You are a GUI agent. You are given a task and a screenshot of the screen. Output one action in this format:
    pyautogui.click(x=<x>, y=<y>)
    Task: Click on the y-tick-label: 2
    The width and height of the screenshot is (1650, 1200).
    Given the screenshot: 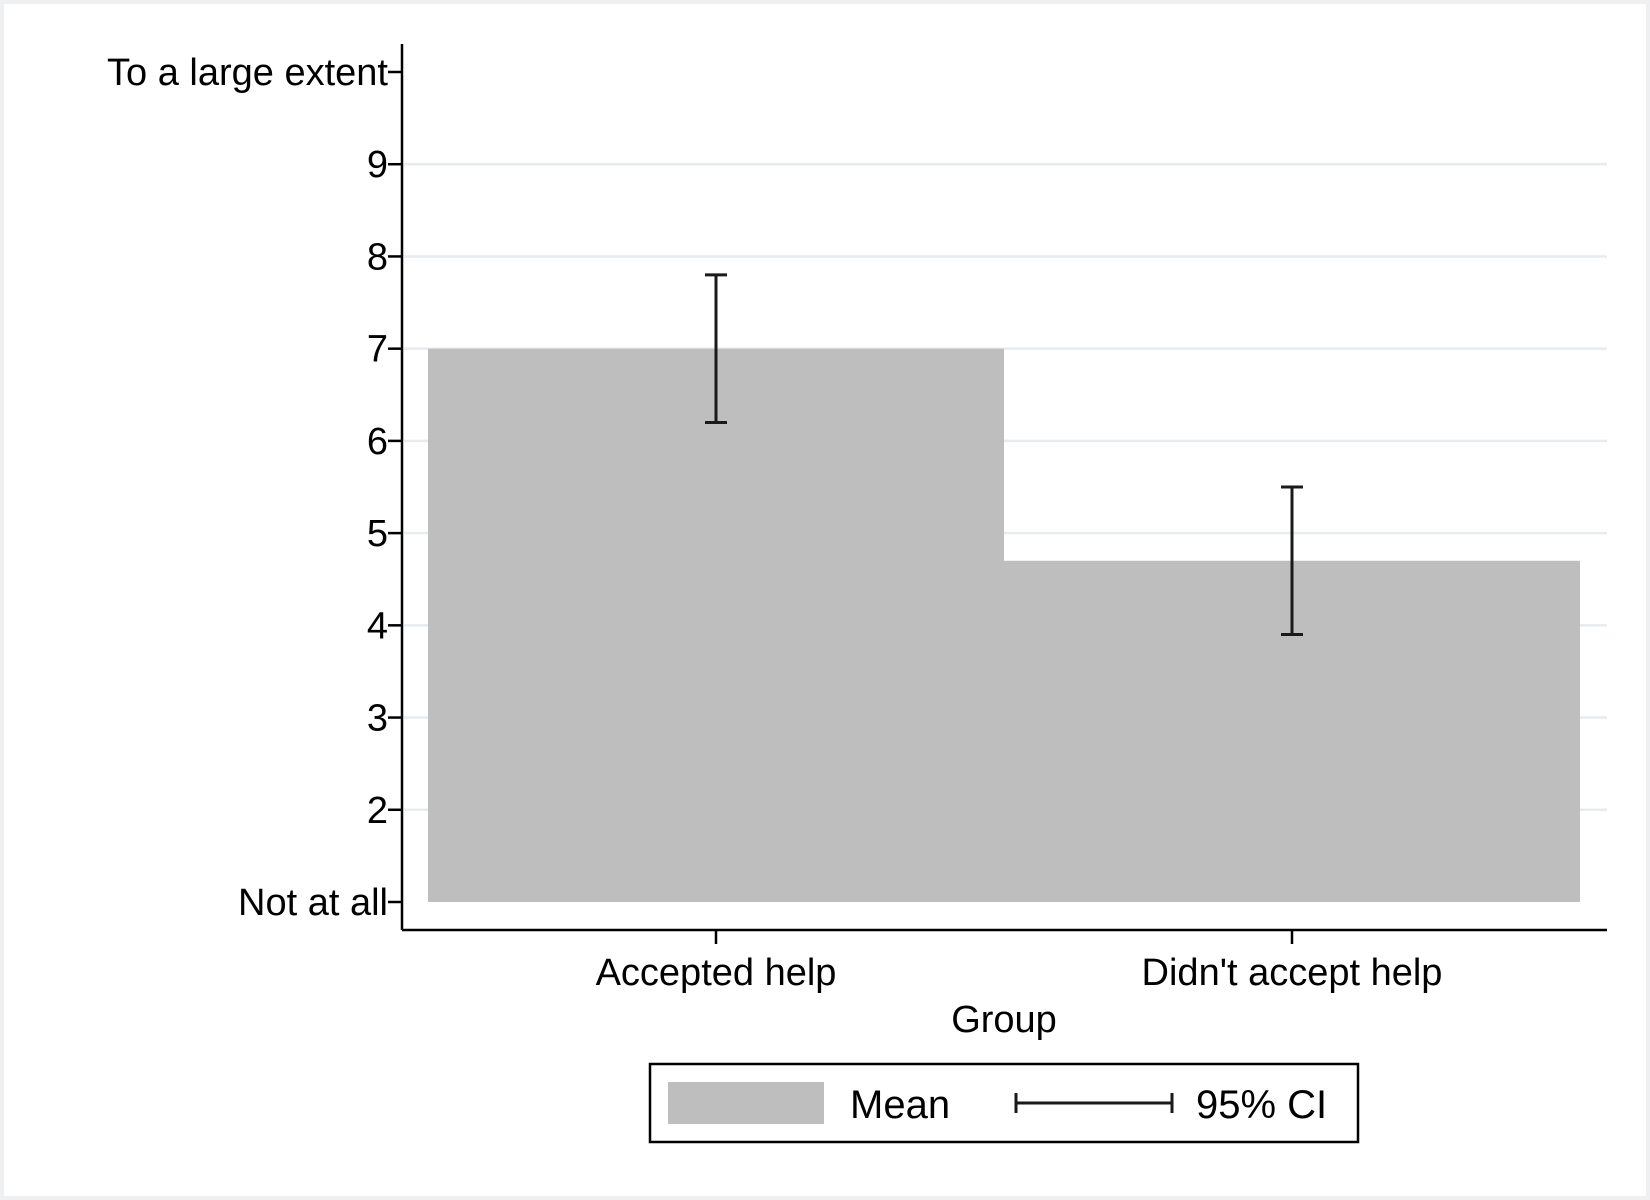 What is the action you would take?
    pyautogui.click(x=377, y=811)
    